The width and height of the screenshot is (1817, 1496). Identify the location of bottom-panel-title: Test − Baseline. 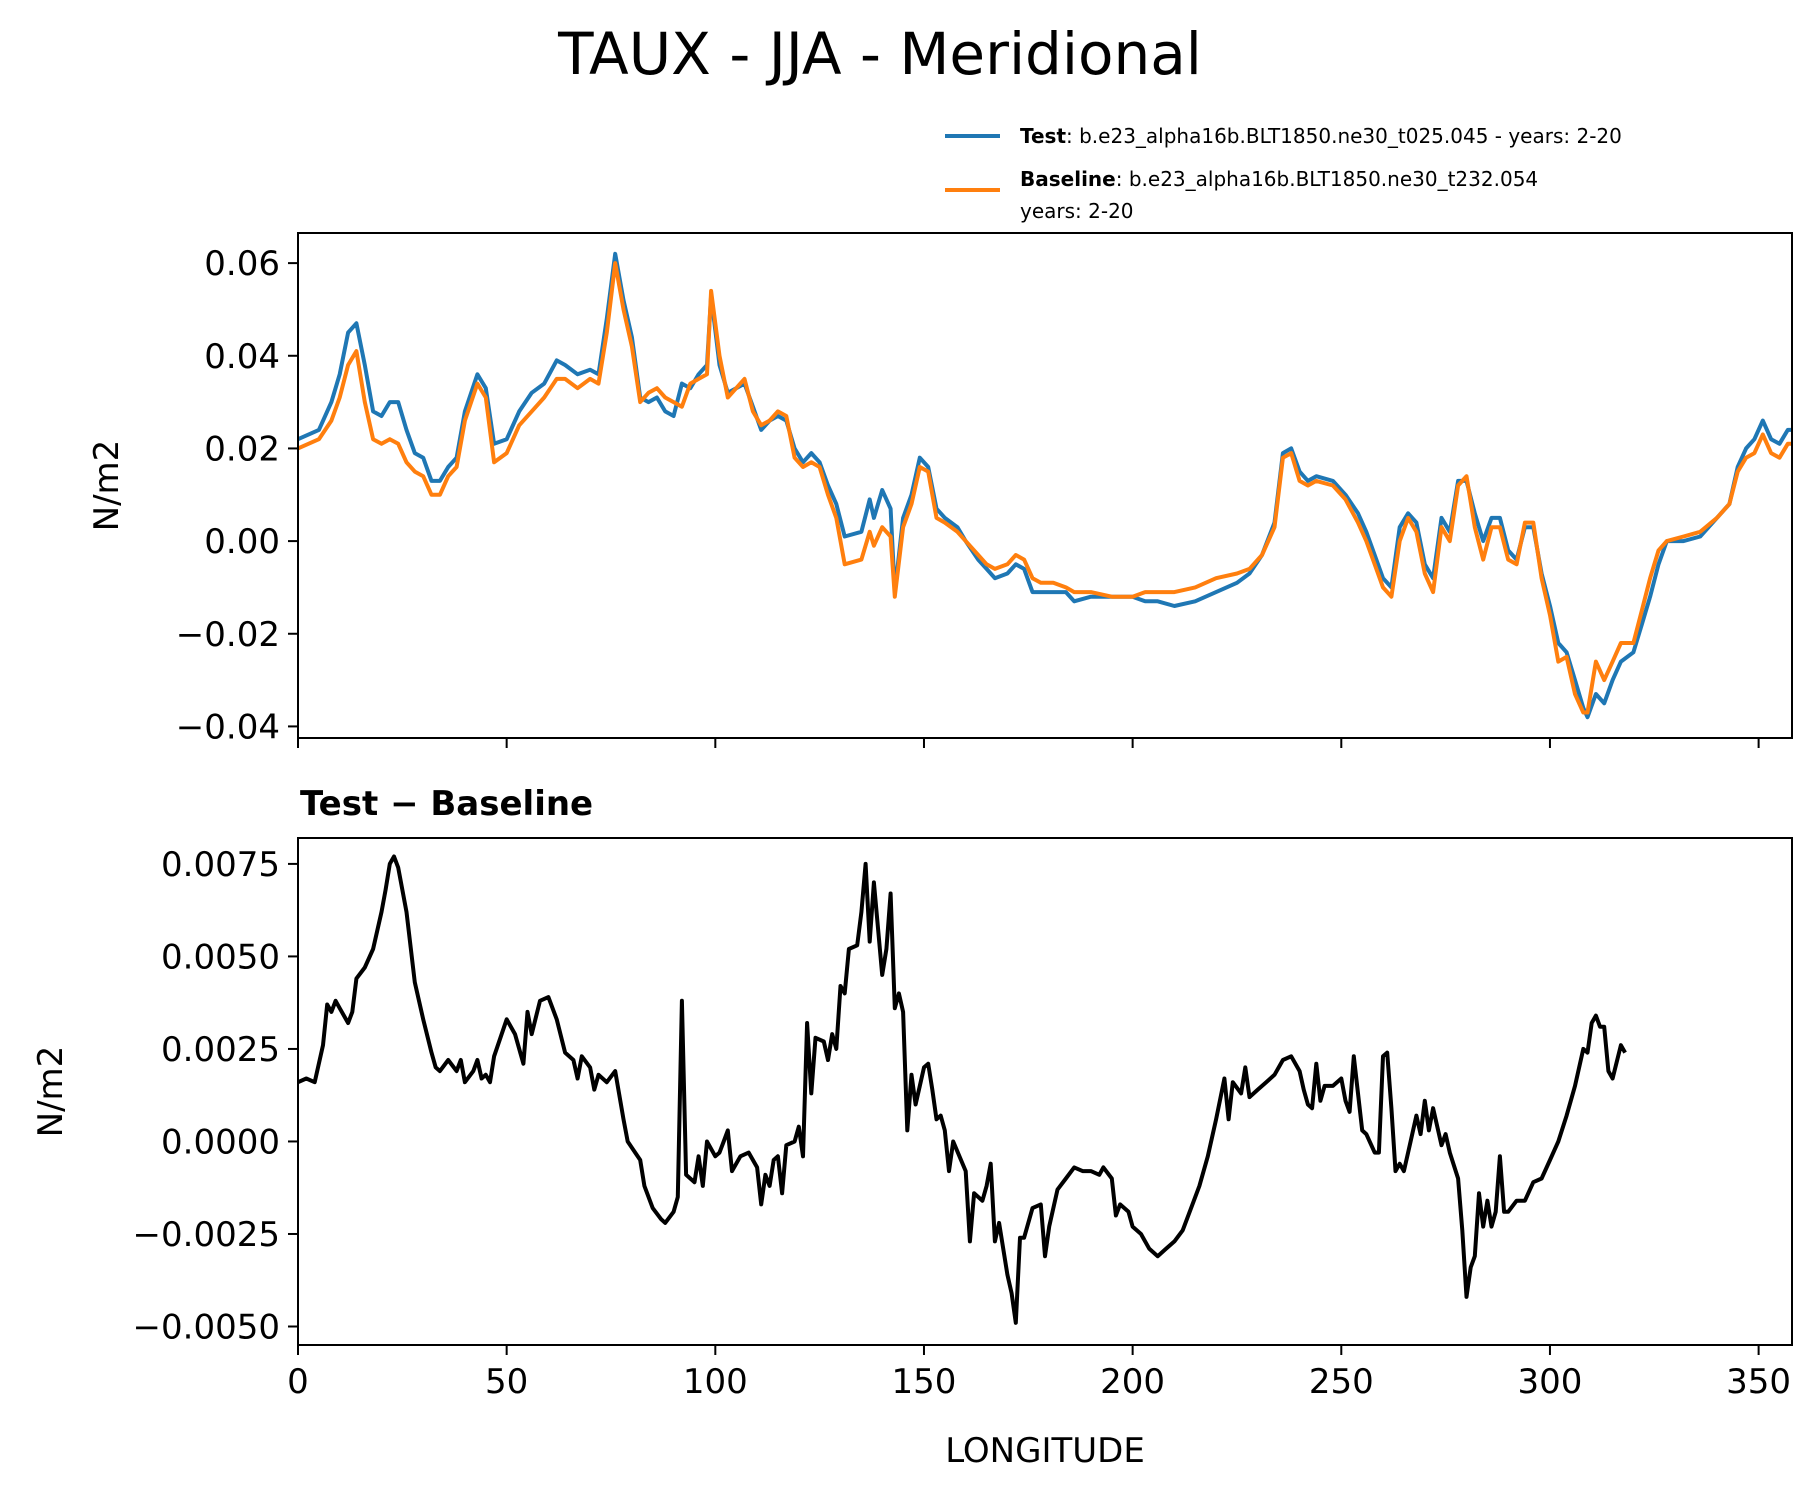
(446, 804).